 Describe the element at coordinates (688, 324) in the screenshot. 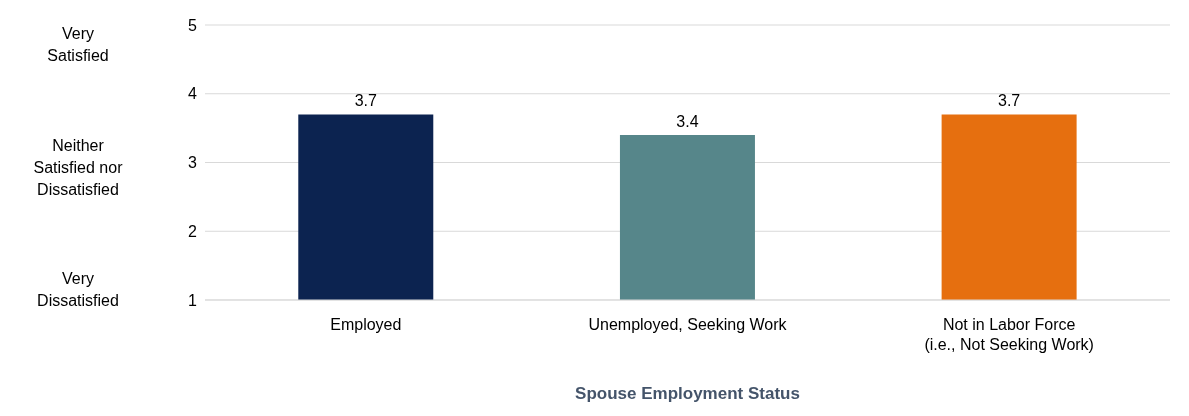

I see `x-tick-label: Unemployed, Seeking Work` at that location.